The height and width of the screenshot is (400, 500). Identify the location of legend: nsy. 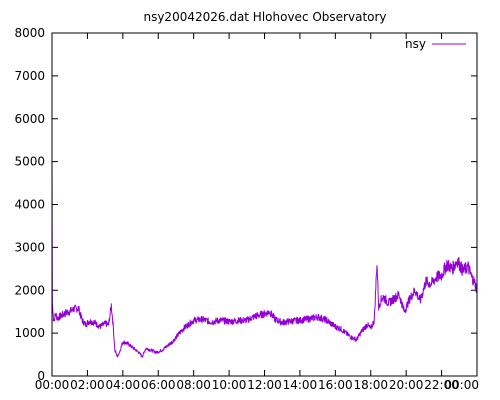
(435, 44).